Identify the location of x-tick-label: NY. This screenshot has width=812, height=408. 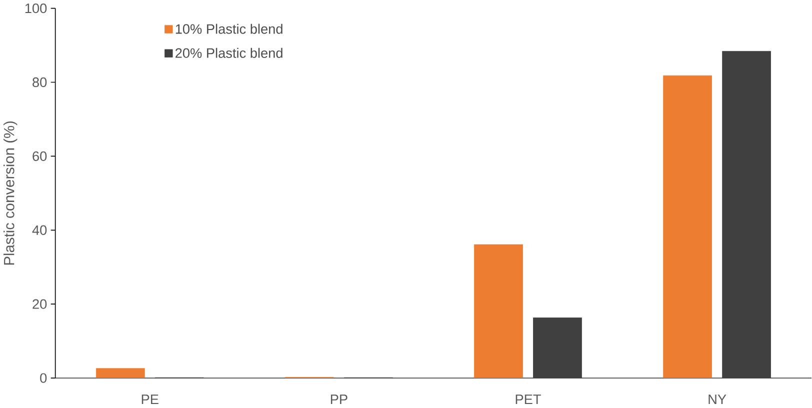
(717, 399).